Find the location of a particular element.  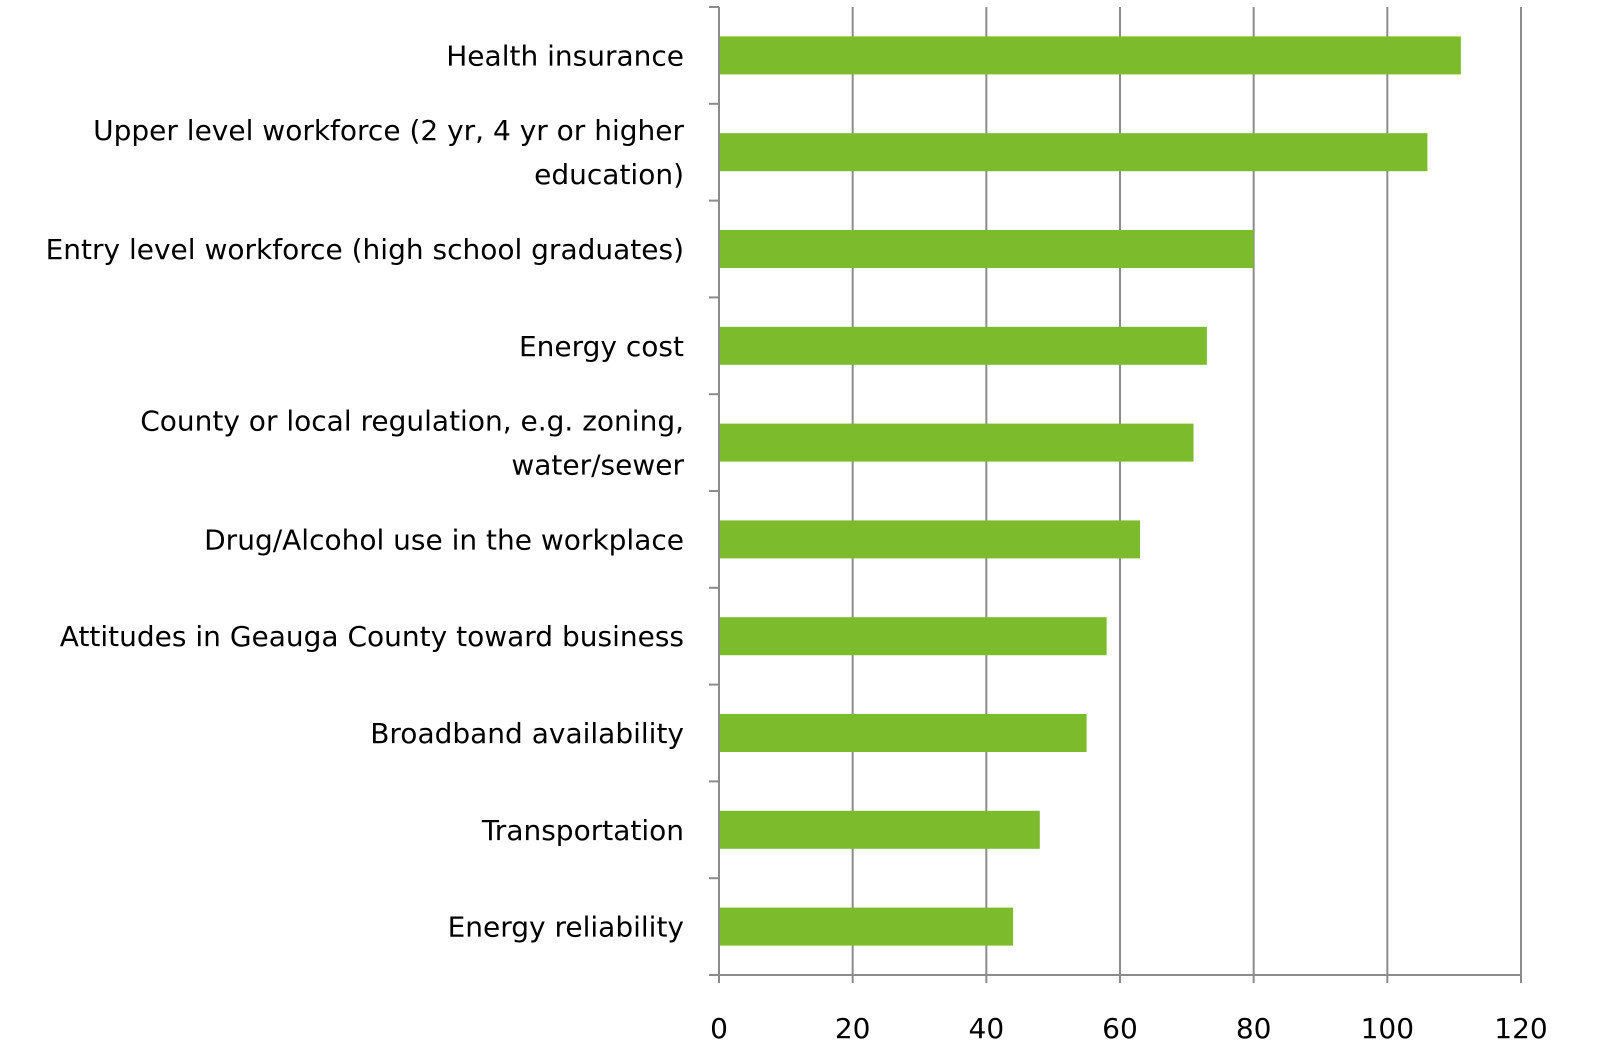

x-tick-label-80: 80 is located at coordinates (1254, 1028).